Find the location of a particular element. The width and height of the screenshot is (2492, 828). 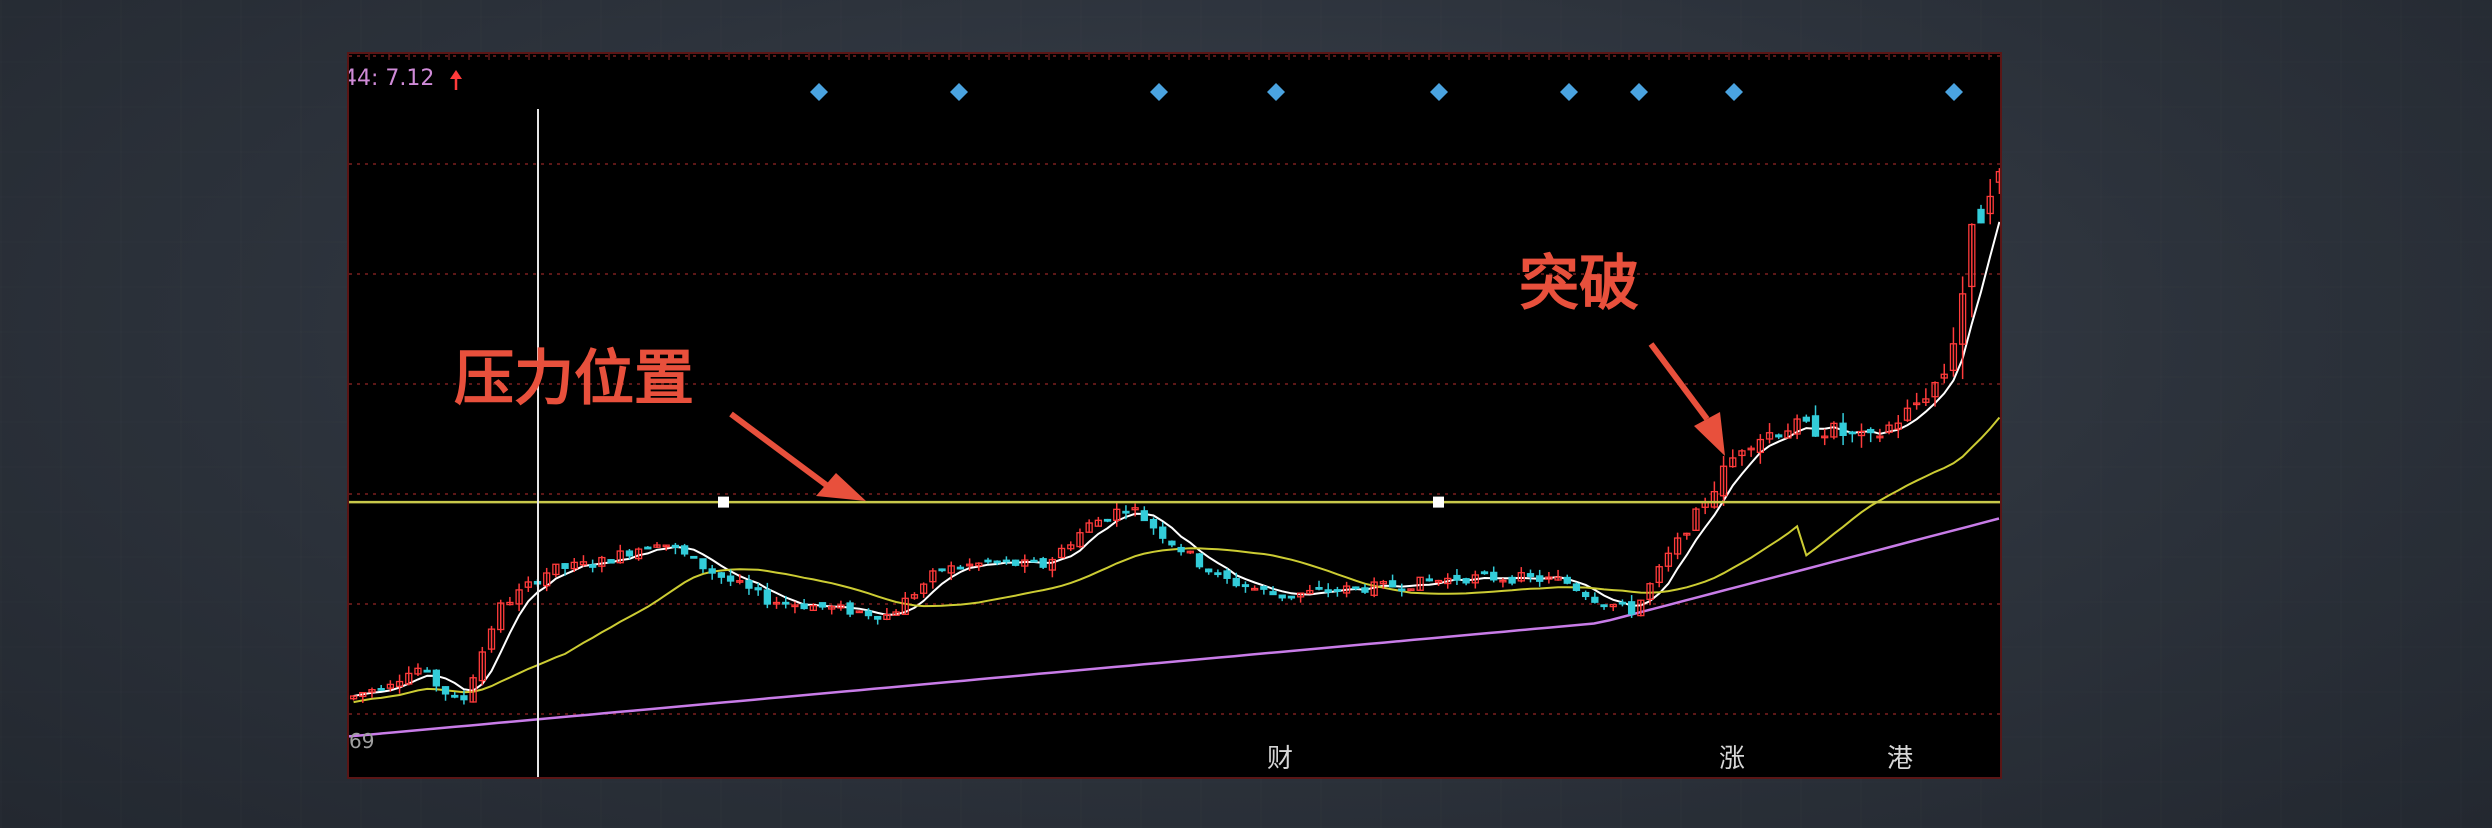

resistance-label: 压力位置 is located at coordinates (574, 379).